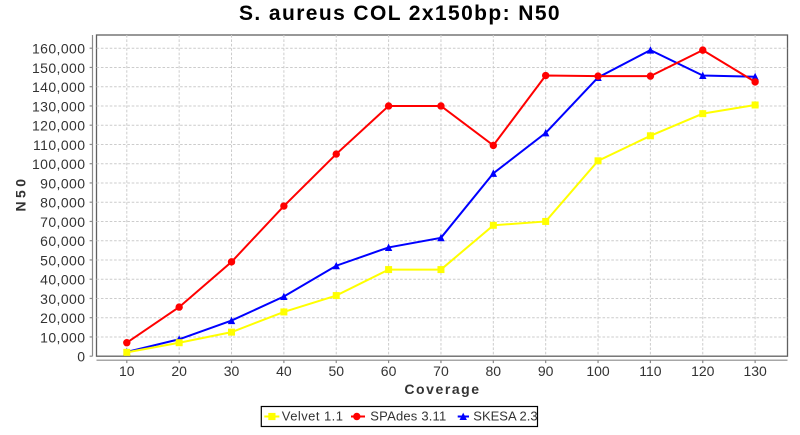 Image resolution: width=800 pixels, height=435 pixels. I want to click on svg-text: 50, so click(336, 371).